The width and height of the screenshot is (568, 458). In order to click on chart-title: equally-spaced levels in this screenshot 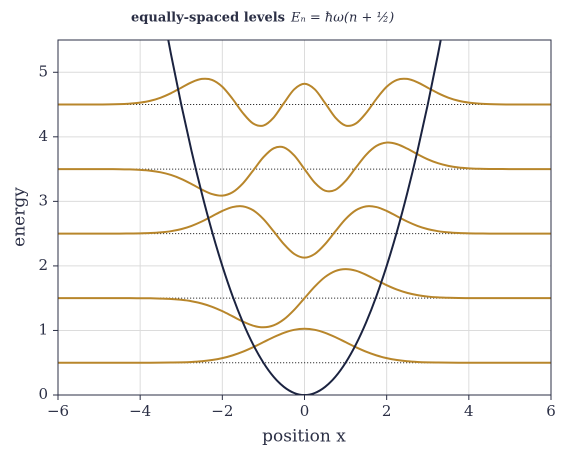, I will do `click(208, 18)`.